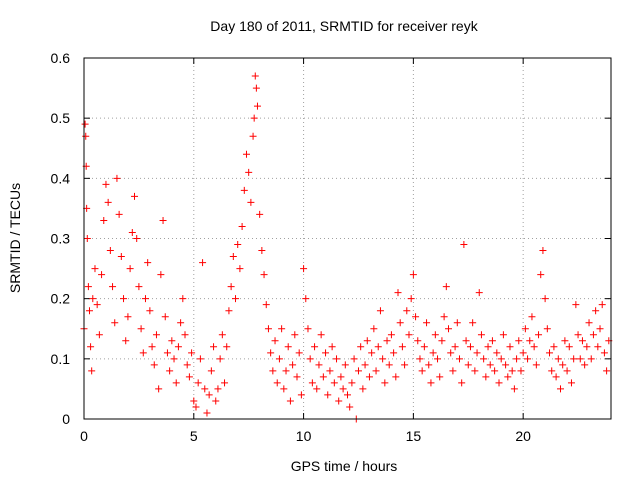 The width and height of the screenshot is (640, 480). I want to click on y-tick-label: 0.5, so click(61, 118).